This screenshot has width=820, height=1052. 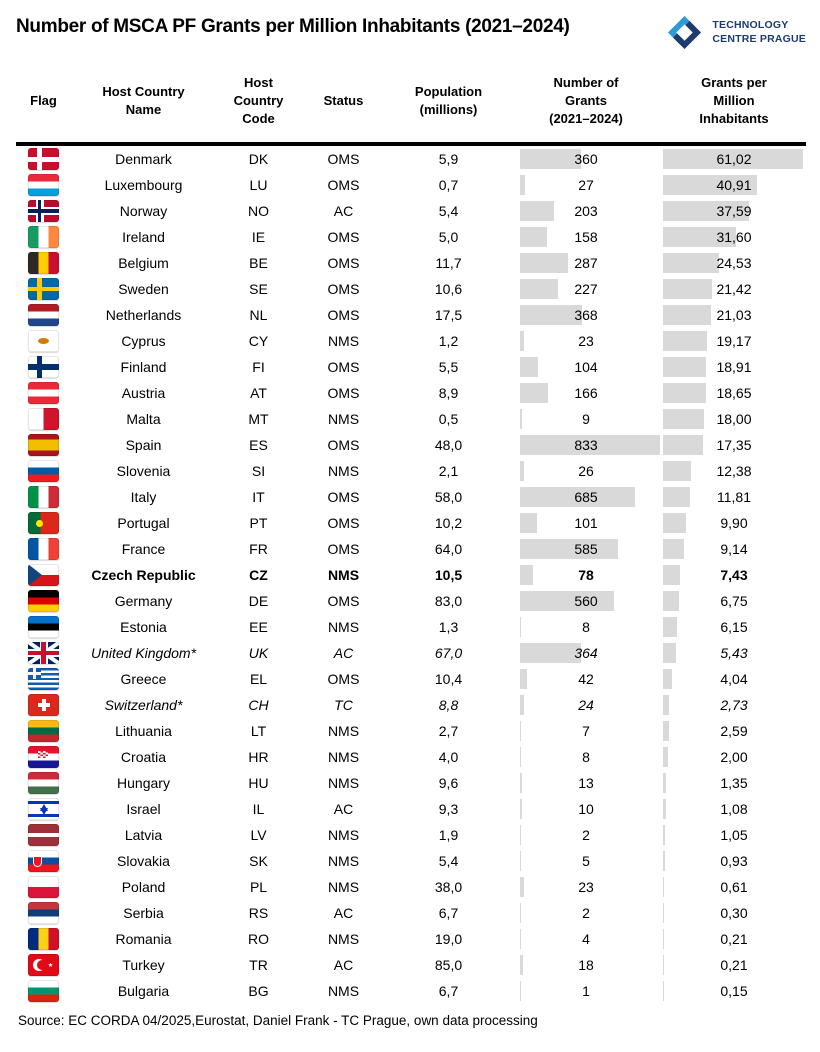 I want to click on country-code: CH, so click(x=258, y=705).